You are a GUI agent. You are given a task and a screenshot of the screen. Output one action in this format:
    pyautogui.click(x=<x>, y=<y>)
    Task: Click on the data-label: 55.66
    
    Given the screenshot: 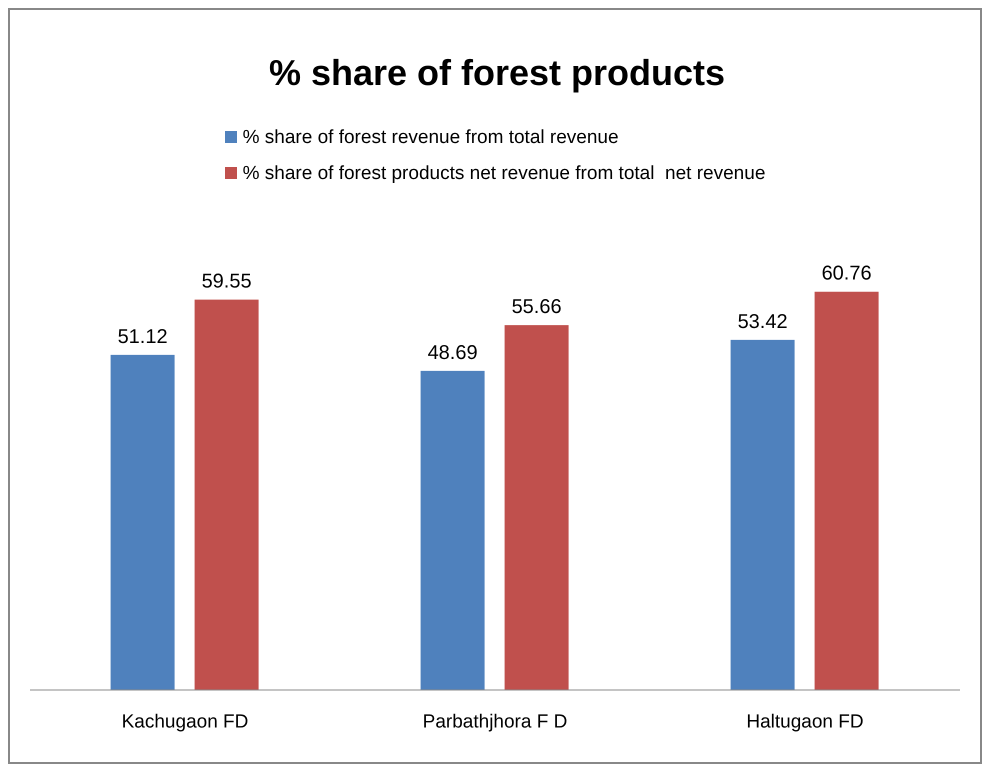 What is the action you would take?
    pyautogui.click(x=537, y=307)
    